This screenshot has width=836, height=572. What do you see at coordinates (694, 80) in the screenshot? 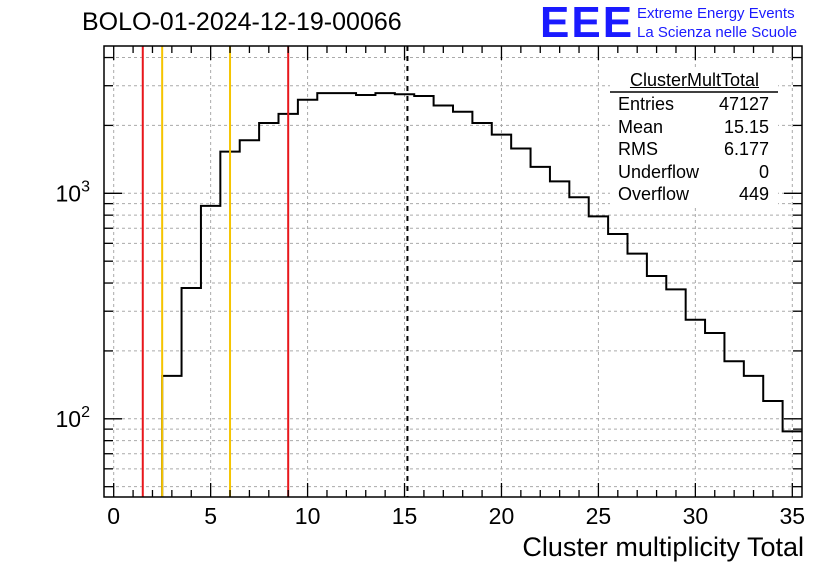
I see `stats-title: ClusterMultTotal` at bounding box center [694, 80].